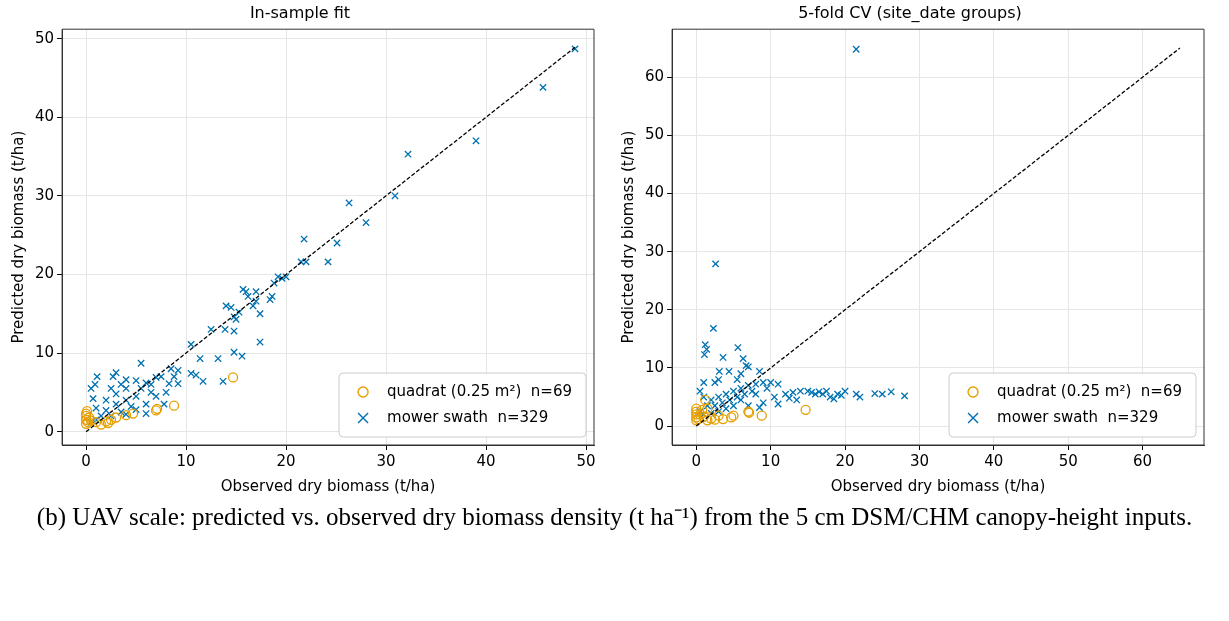 The width and height of the screenshot is (1229, 621). What do you see at coordinates (300, 12) in the screenshot?
I see `chart-title: In-sample fit` at bounding box center [300, 12].